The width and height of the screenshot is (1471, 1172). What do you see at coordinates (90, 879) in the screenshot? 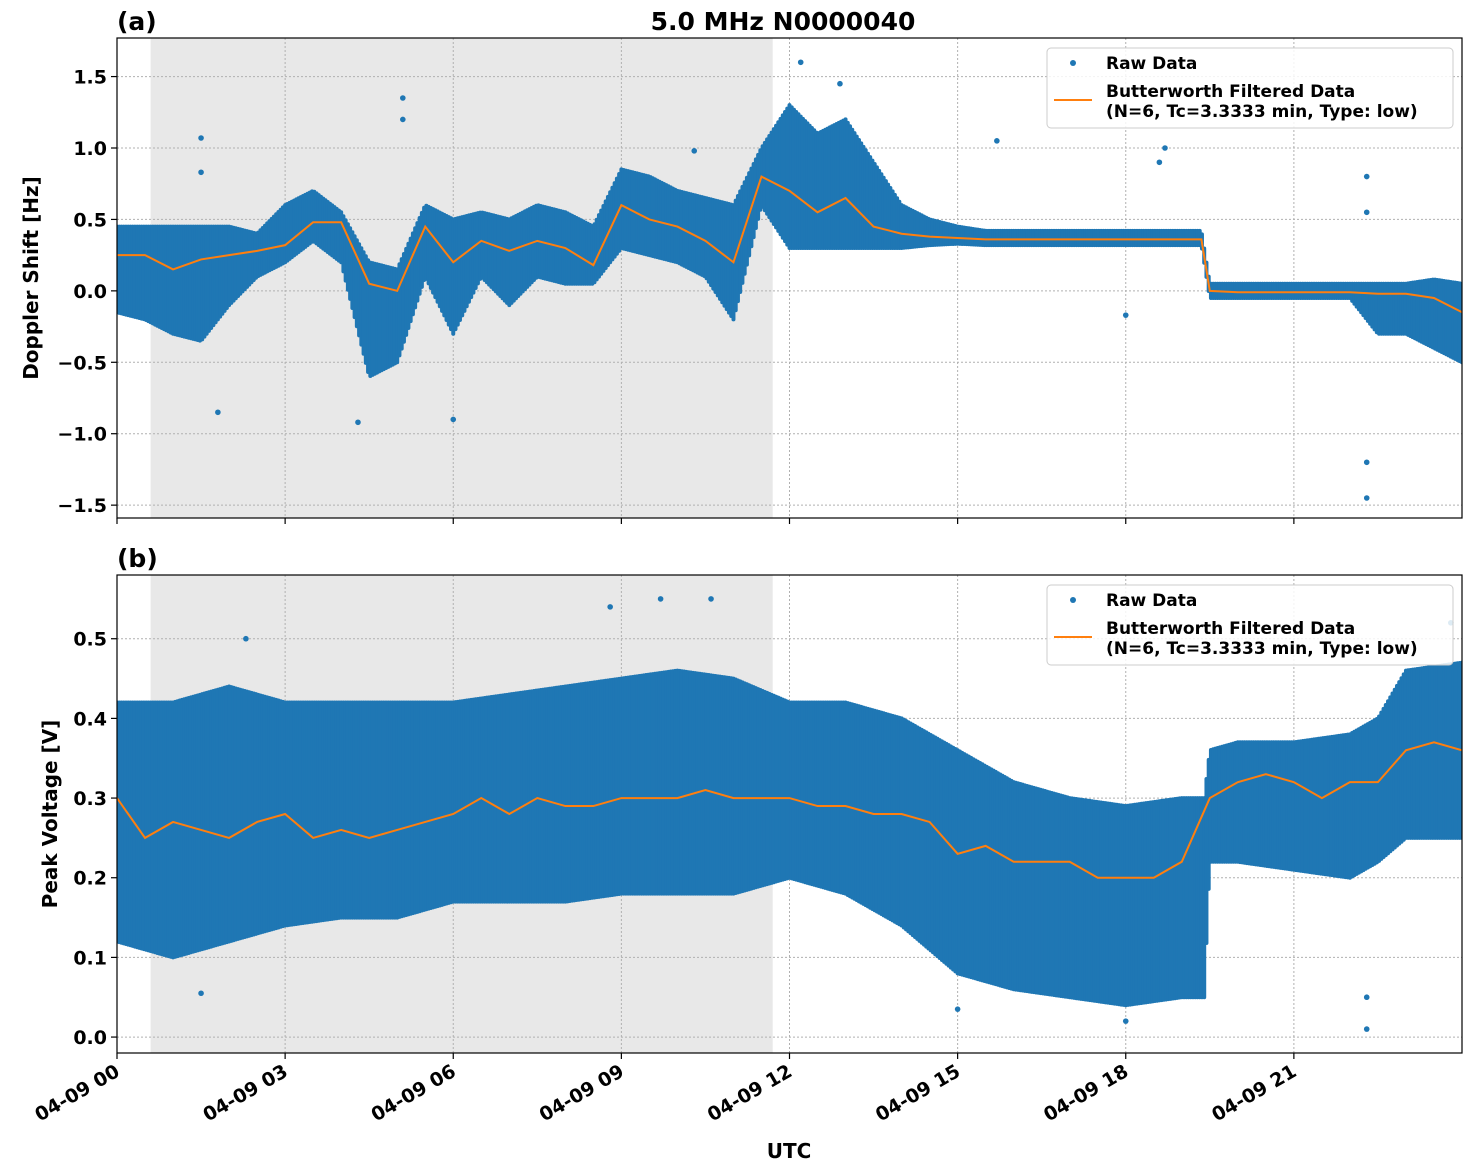
I see `y-tick-label: 0.2` at bounding box center [90, 879].